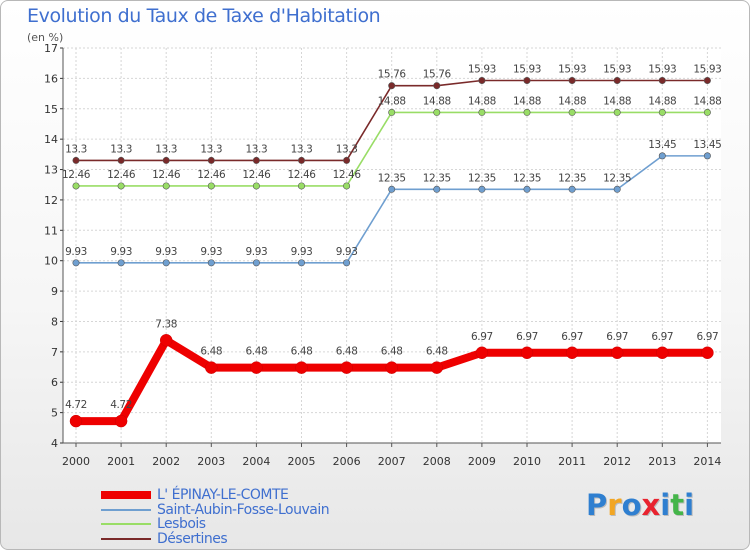 This screenshot has height=550, width=750. I want to click on chart-title: Evolution du Taux de Taxe d'Habitation, so click(204, 16).